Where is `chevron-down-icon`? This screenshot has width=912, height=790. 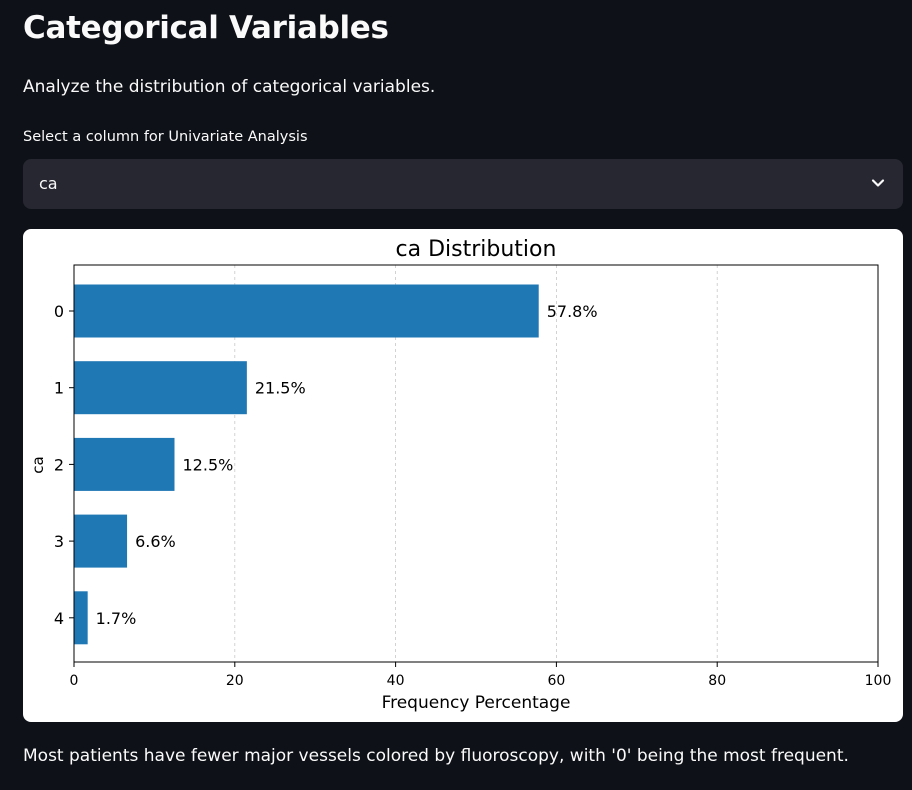
chevron-down-icon is located at coordinates (878, 183).